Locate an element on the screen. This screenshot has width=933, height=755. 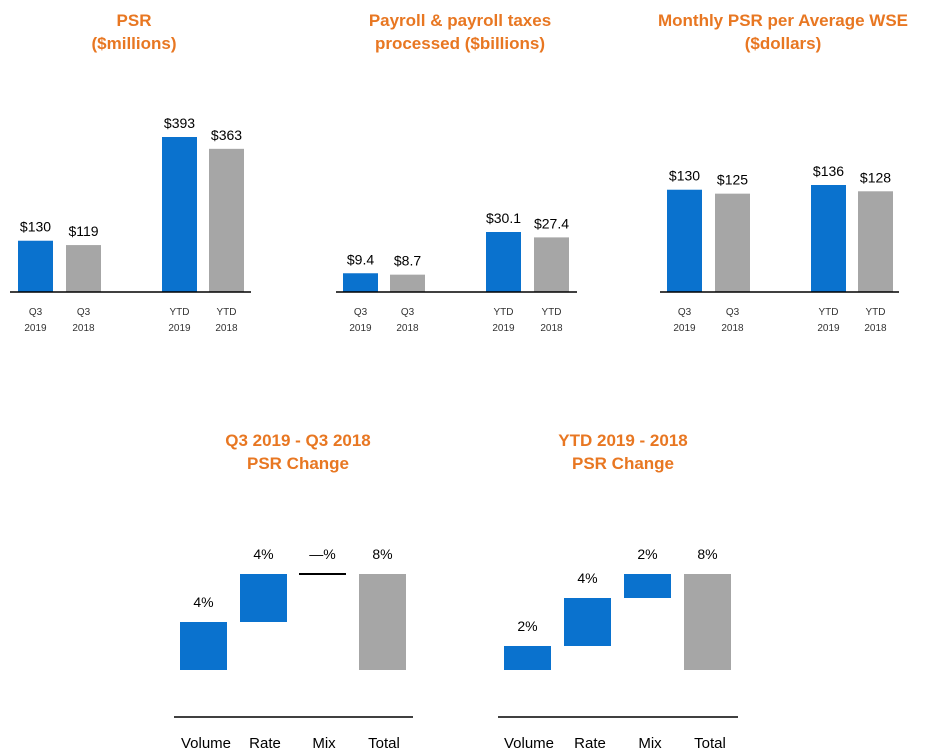
chart-title-q3-psr-change: Q3 2019 - Q3 2018 PSR Change is located at coordinates (298, 452).